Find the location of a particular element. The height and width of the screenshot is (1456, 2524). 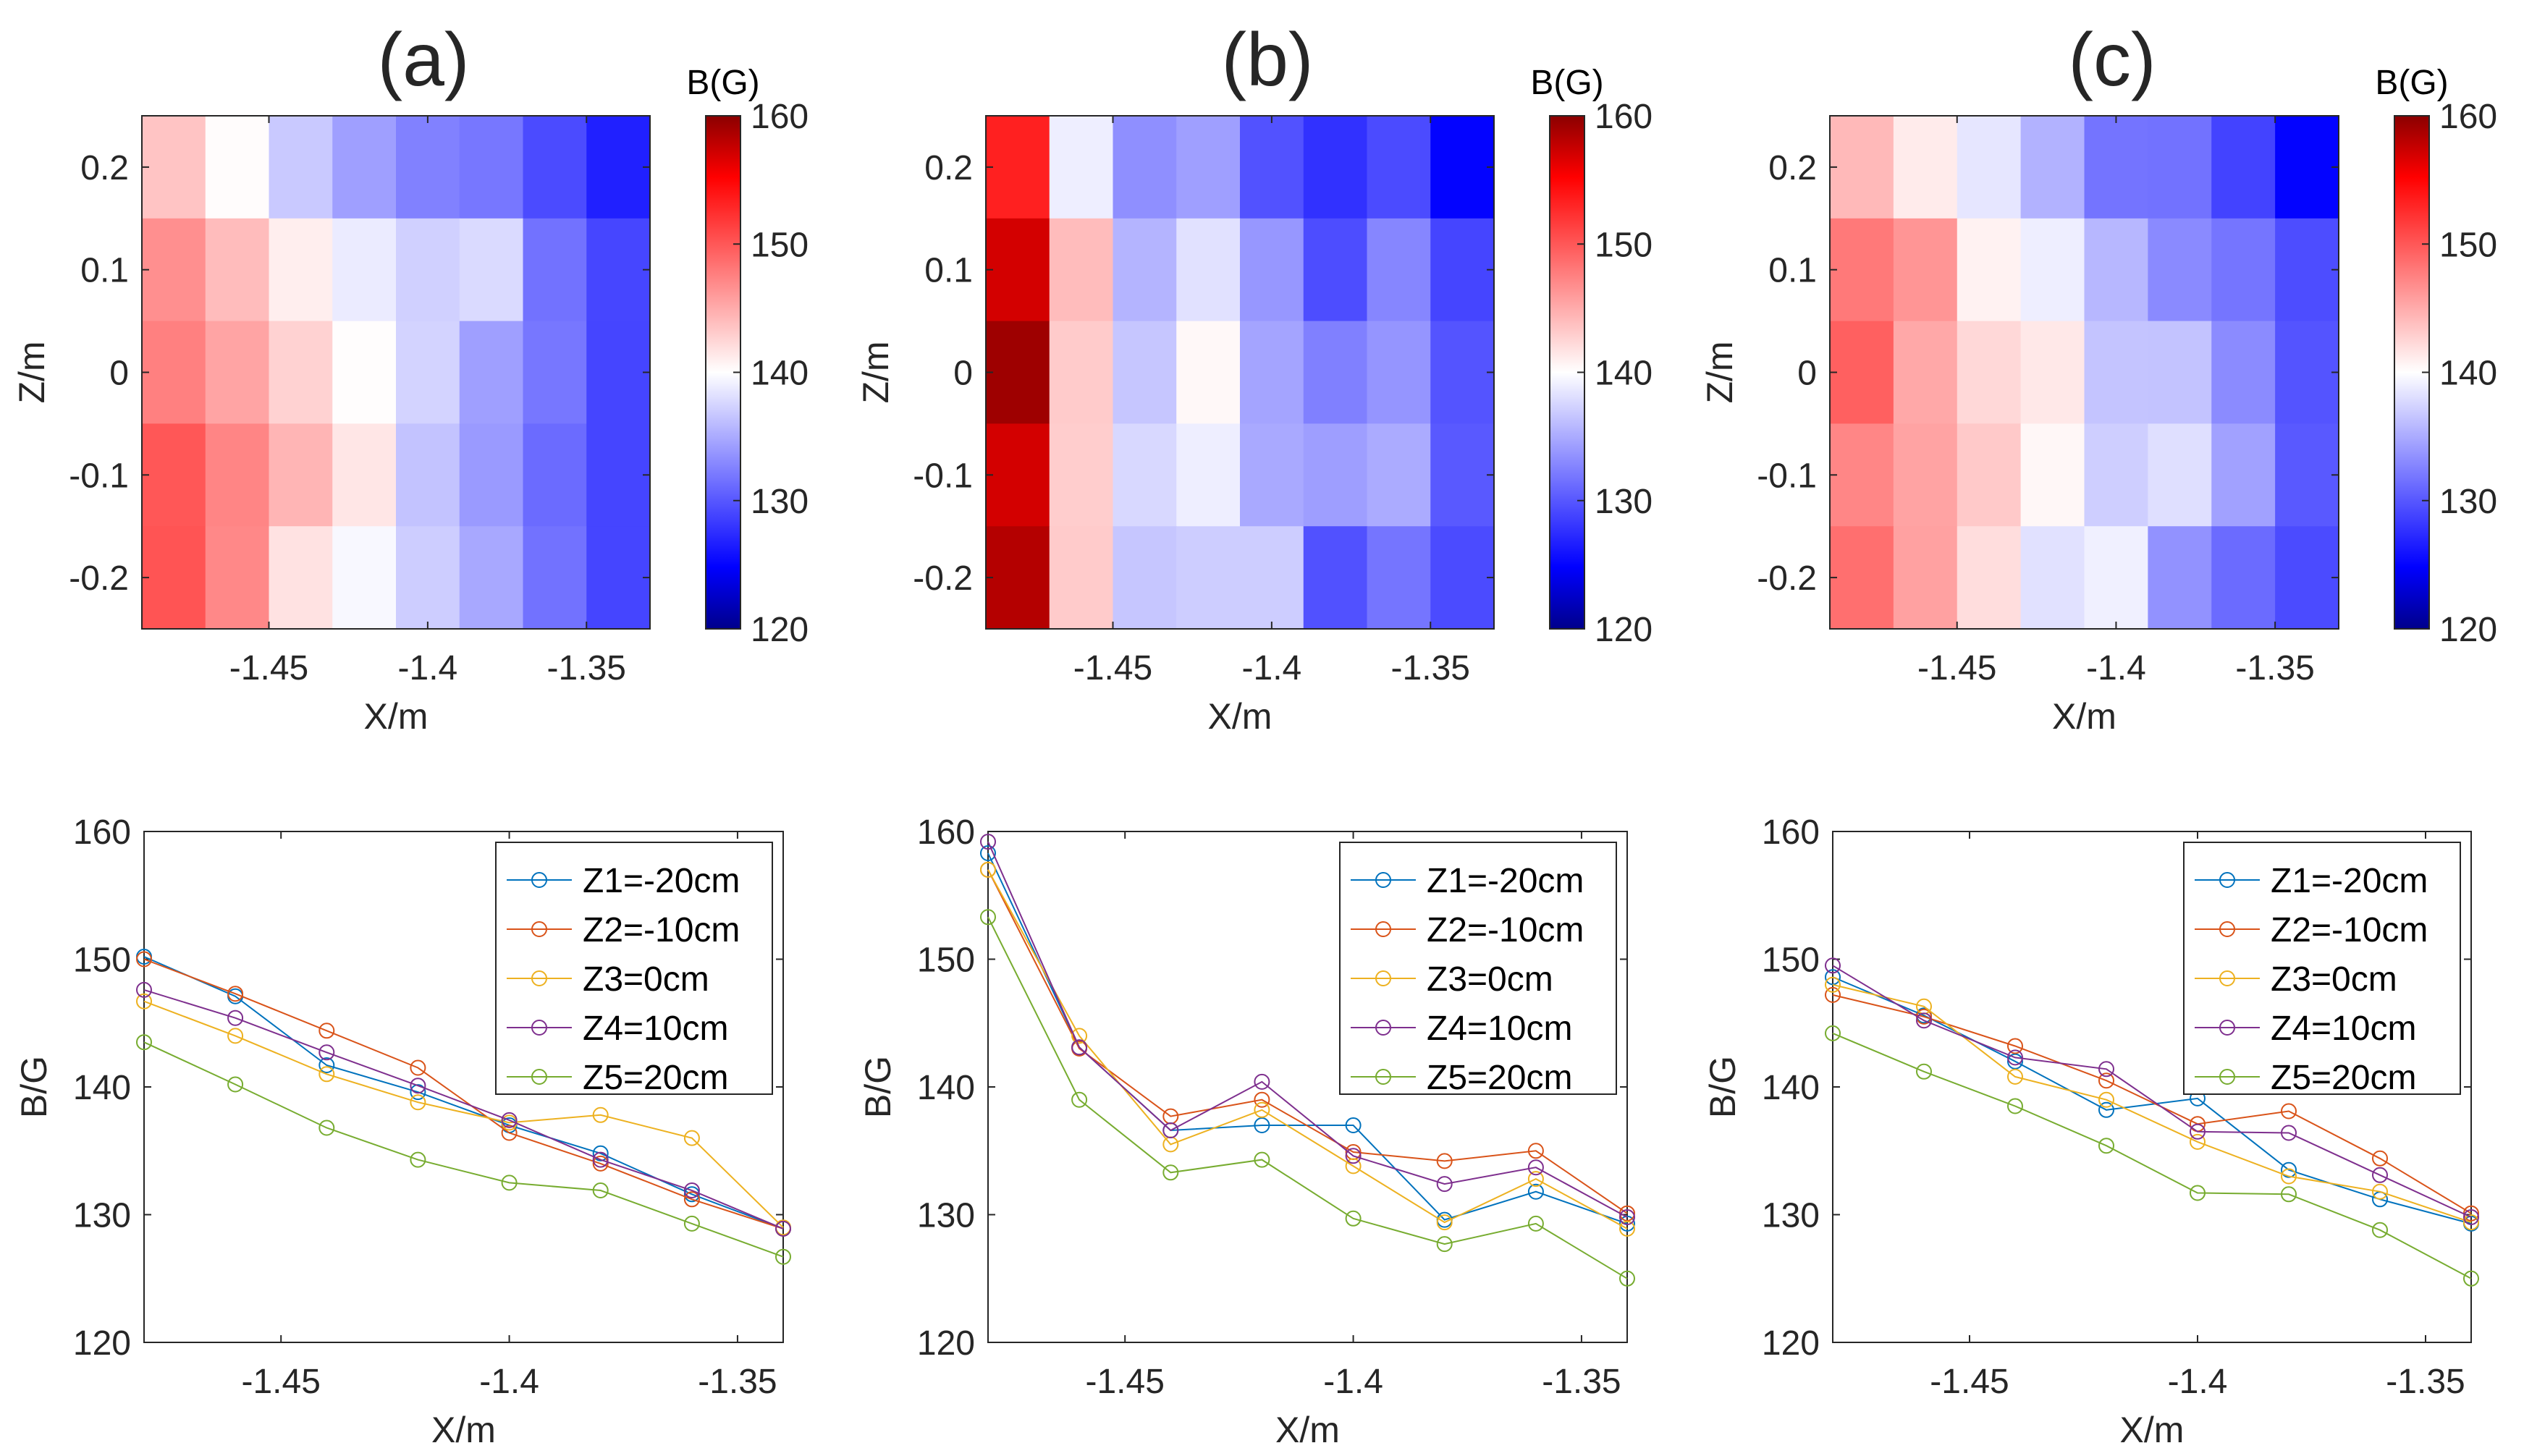

x-tick-label: -1.4 is located at coordinates (1353, 1382).